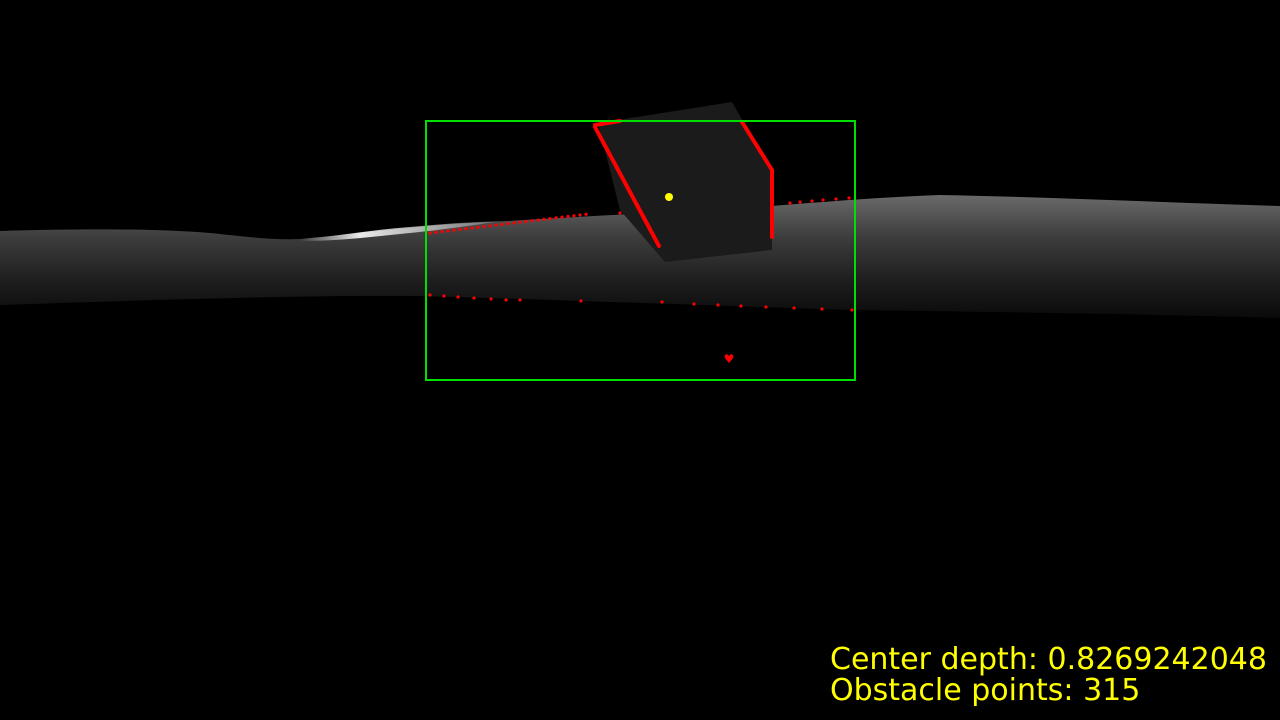  What do you see at coordinates (1157, 660) in the screenshot?
I see `center-depth-value: 0.8269242048` at bounding box center [1157, 660].